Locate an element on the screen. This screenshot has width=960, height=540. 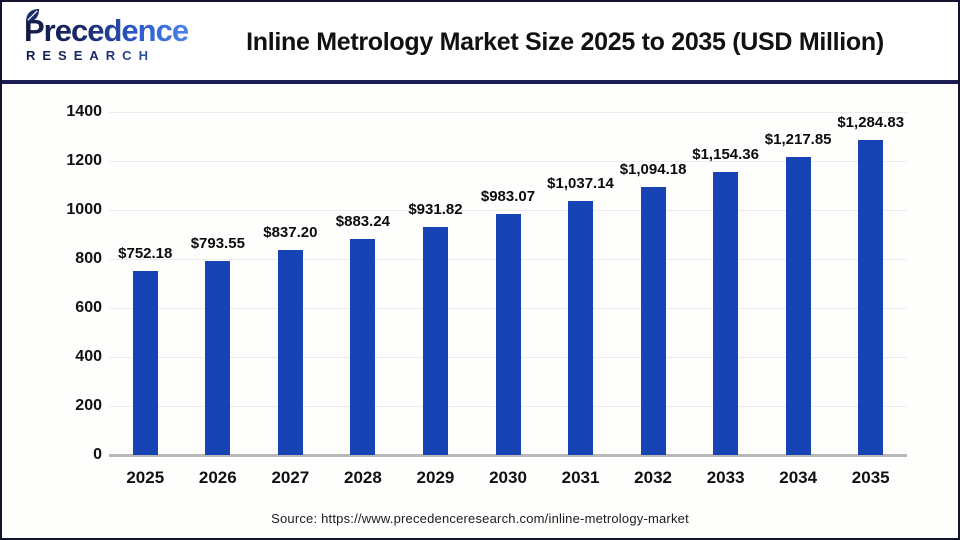
x-tick-label: 2025 is located at coordinates (145, 477).